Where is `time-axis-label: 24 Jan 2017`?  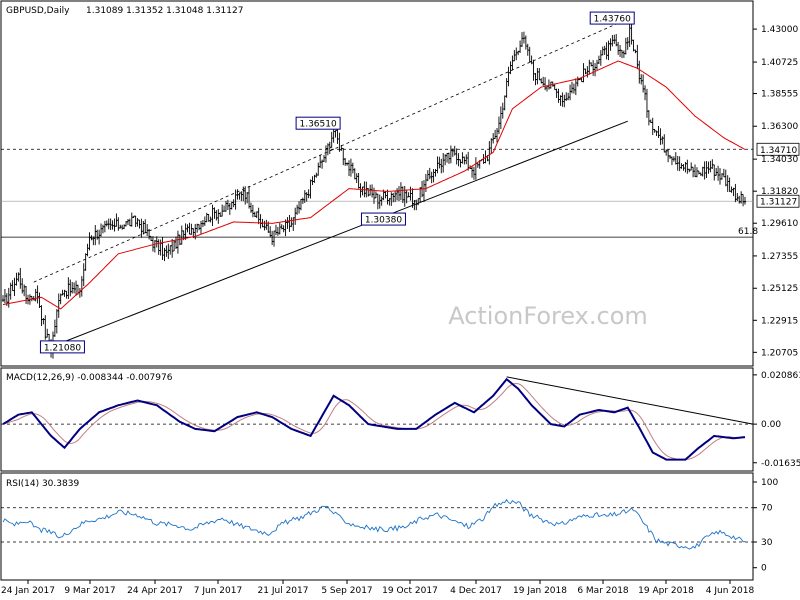 time-axis-label: 24 Jan 2017 is located at coordinates (28, 591).